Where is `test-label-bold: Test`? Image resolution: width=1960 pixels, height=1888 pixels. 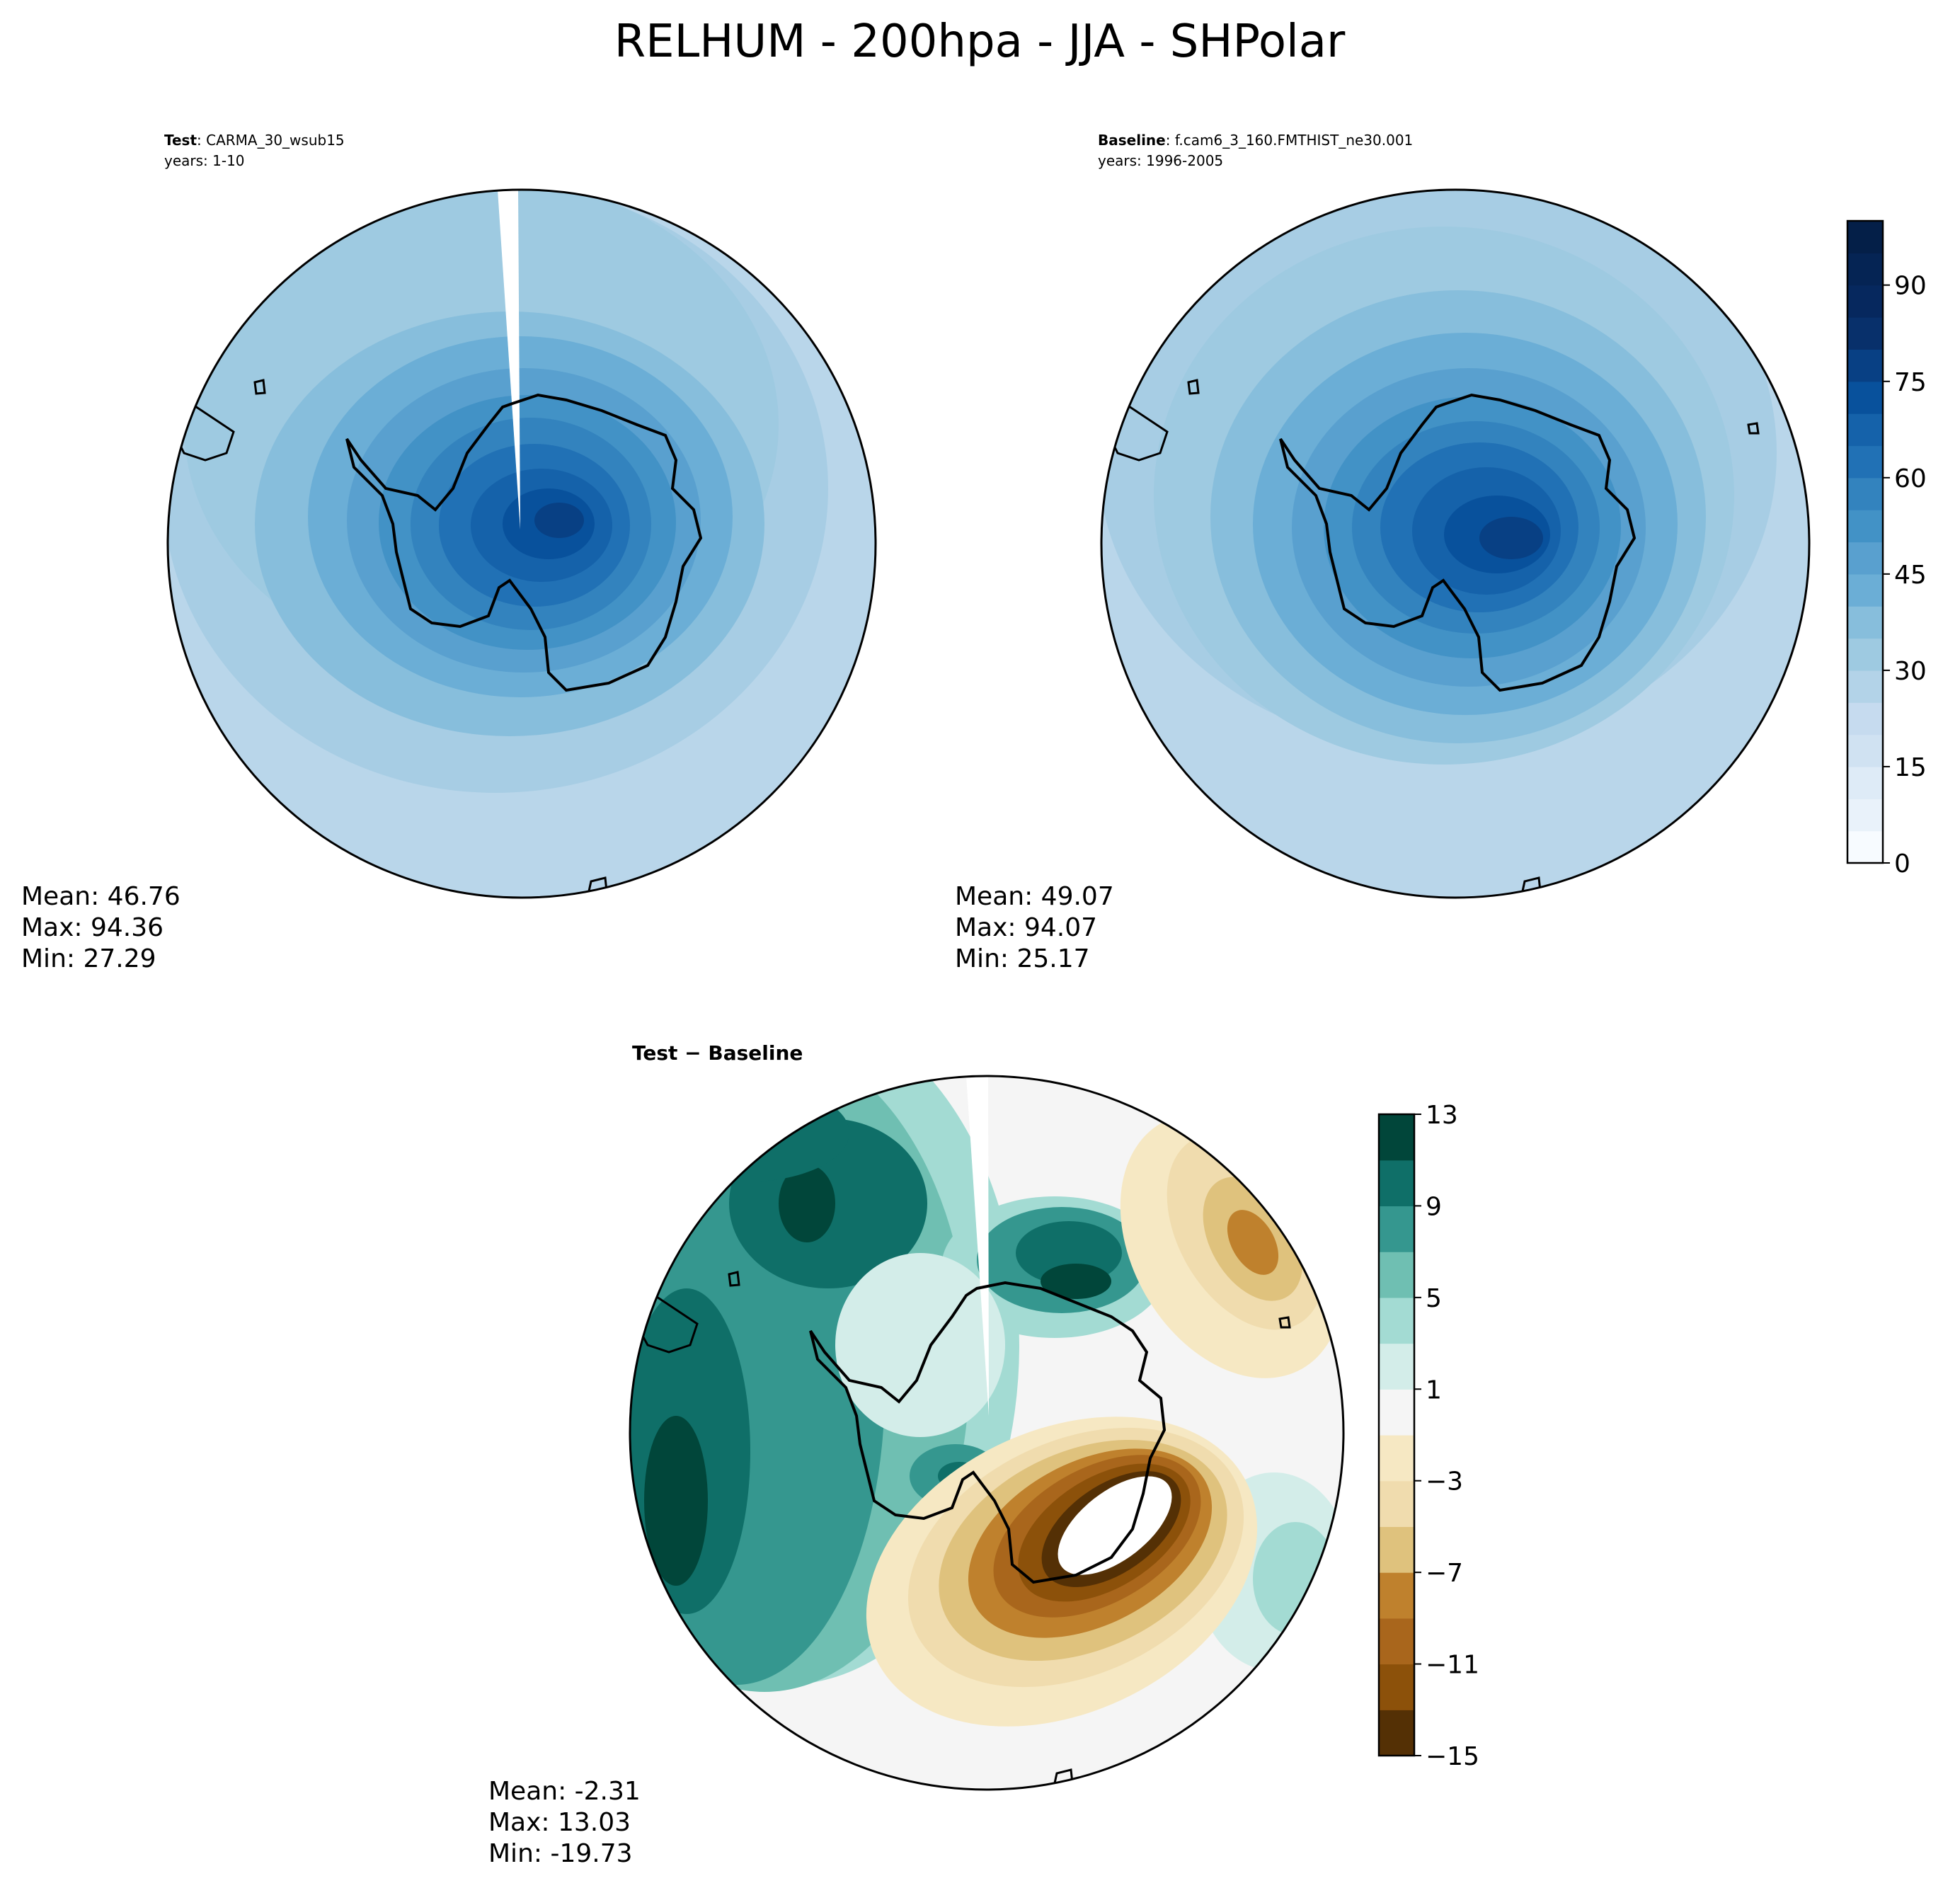 test-label-bold: Test is located at coordinates (180, 140).